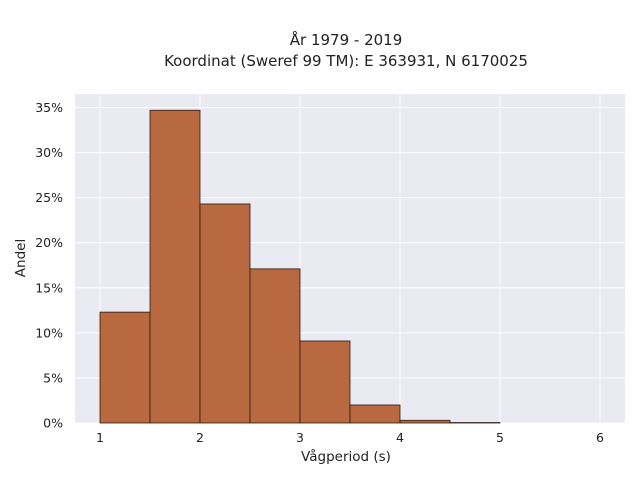  Describe the element at coordinates (400, 437) in the screenshot. I see `x-tick-label-3: 4` at that location.